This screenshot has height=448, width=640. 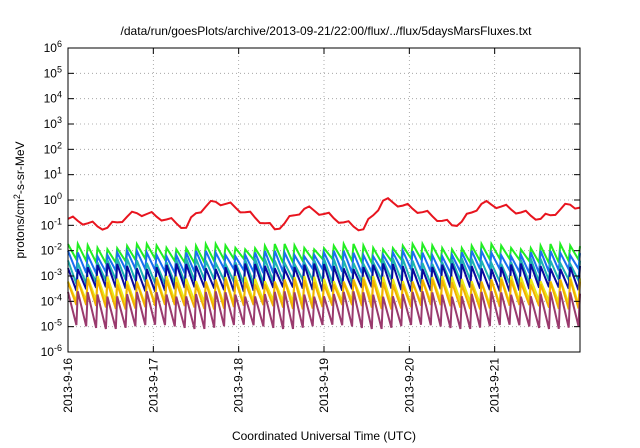 I want to click on y-tick-label: 10⁵, so click(x=53, y=72).